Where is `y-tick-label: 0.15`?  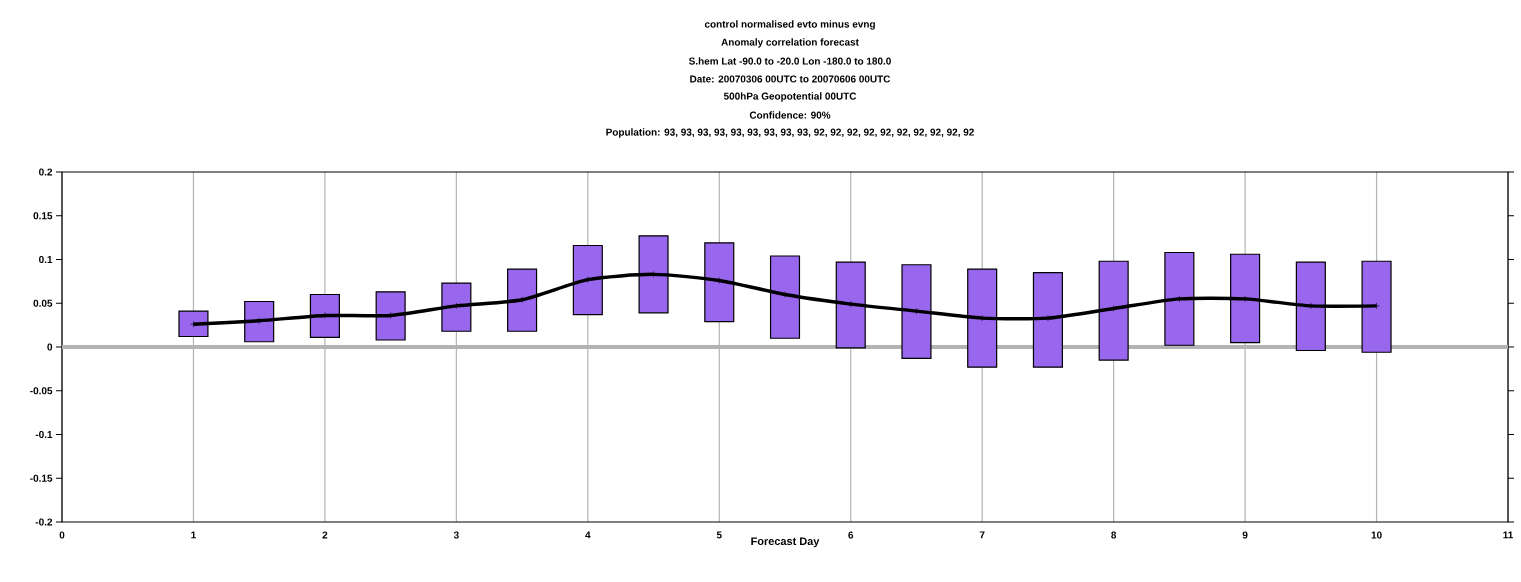 y-tick-label: 0.15 is located at coordinates (43, 216).